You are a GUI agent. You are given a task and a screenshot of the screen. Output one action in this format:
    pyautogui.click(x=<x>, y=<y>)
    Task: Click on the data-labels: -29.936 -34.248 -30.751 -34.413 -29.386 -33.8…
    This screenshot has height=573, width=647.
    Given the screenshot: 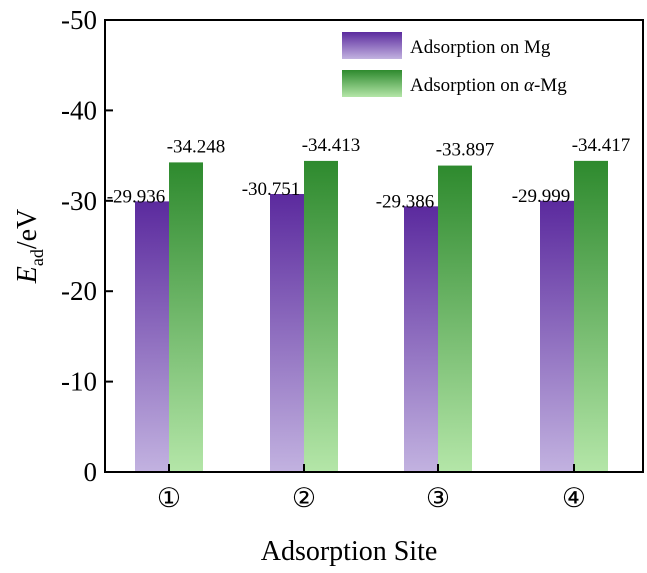 What is the action you would take?
    pyautogui.click(x=369, y=173)
    